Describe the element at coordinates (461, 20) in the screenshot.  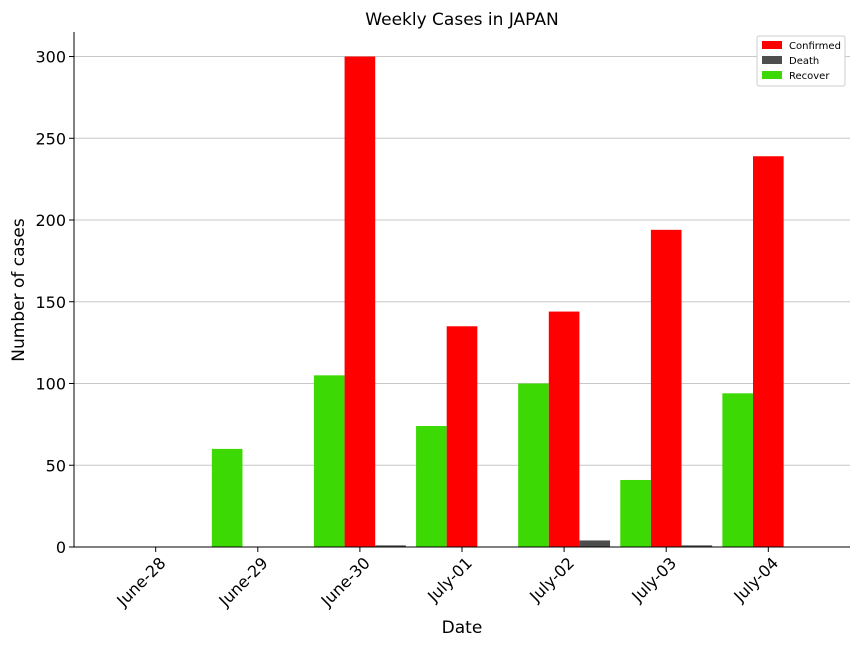
I see `chart-title: Weekly Cases in JAPAN` at that location.